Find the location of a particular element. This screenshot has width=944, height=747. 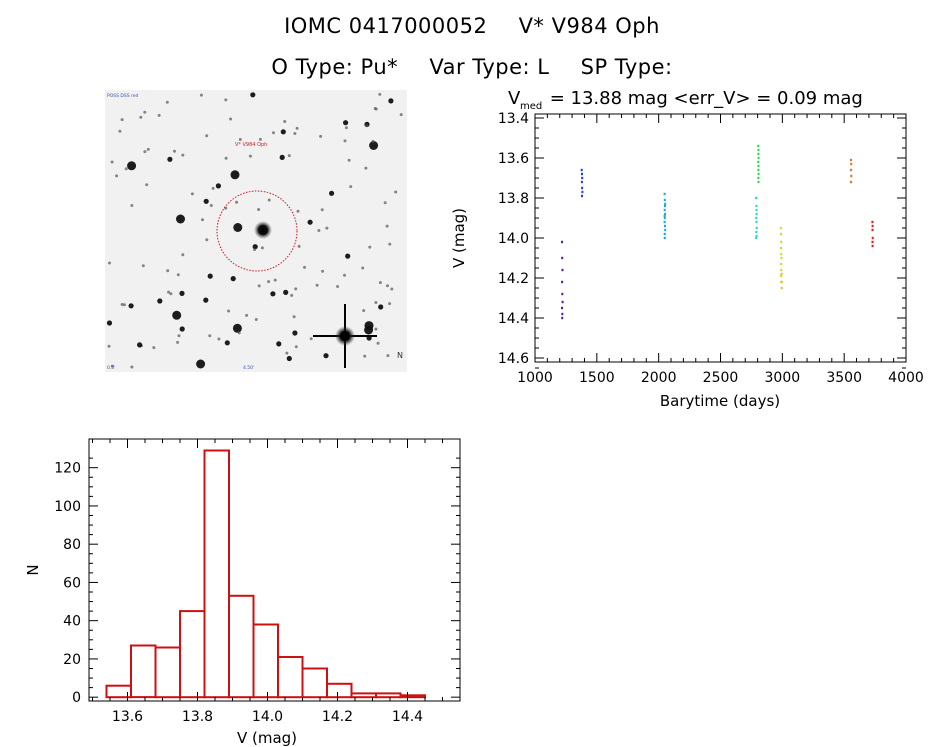

lc-ylabel: V (mag) is located at coordinates (459, 238).